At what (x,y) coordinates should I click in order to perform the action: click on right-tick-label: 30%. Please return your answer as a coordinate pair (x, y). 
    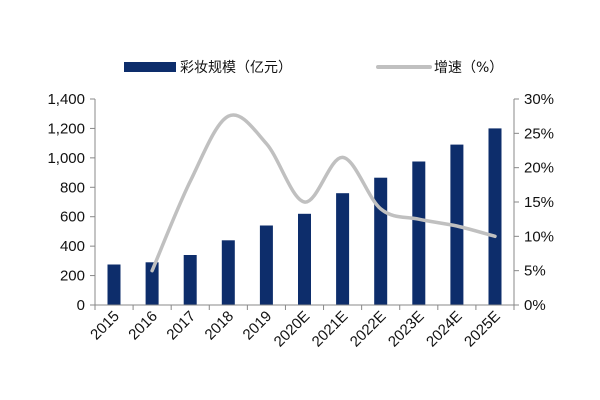
    Looking at the image, I should click on (539, 99).